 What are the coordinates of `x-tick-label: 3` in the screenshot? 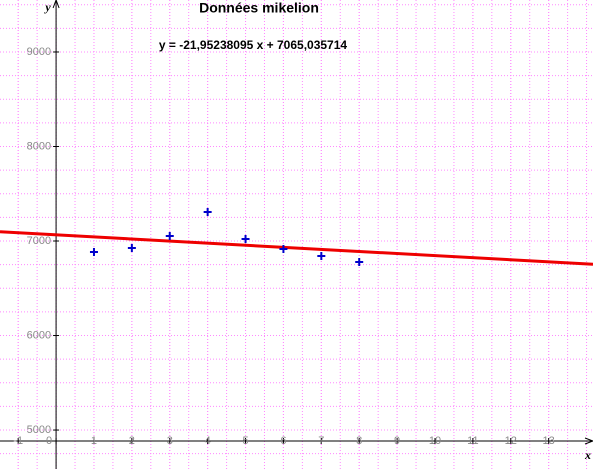 It's located at (170, 441).